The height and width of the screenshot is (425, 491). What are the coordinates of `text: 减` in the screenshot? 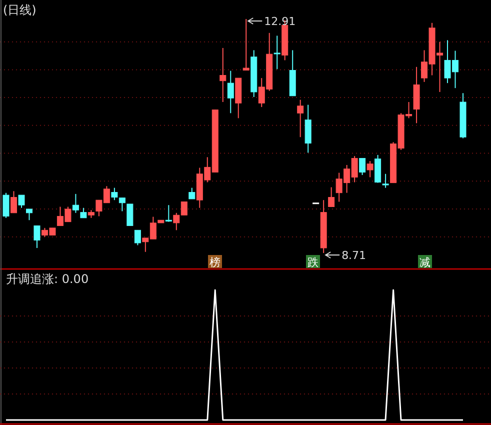 It's located at (425, 262).